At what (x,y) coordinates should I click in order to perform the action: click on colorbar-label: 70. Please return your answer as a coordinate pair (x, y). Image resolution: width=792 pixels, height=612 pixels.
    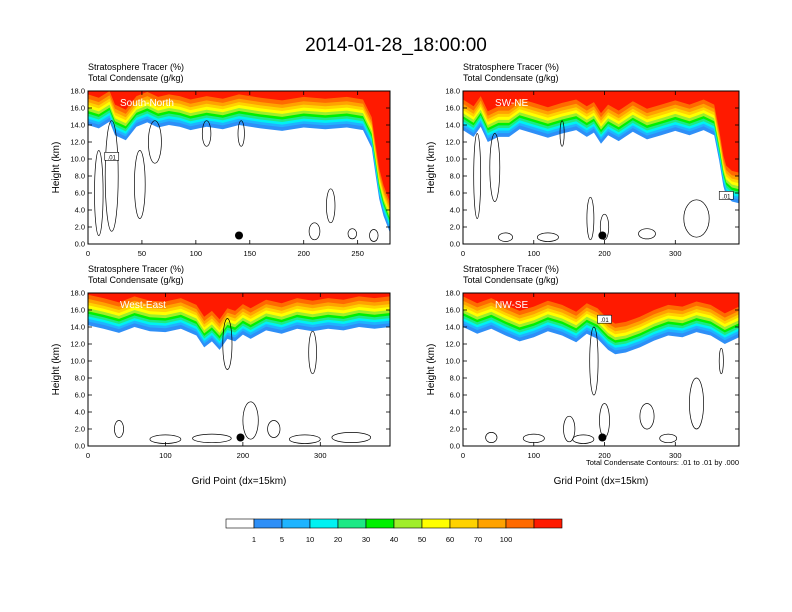
    Looking at the image, I should click on (478, 539).